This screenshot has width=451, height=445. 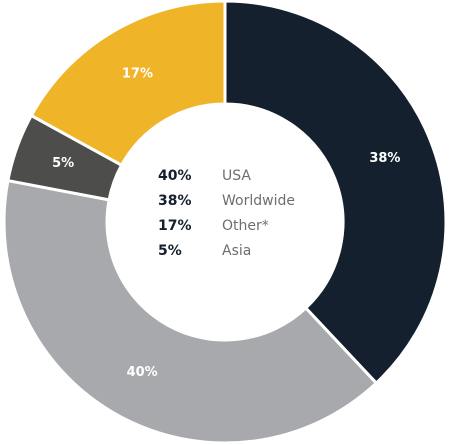 What do you see at coordinates (137, 73) in the screenshot?
I see `slice-label: 17%` at bounding box center [137, 73].